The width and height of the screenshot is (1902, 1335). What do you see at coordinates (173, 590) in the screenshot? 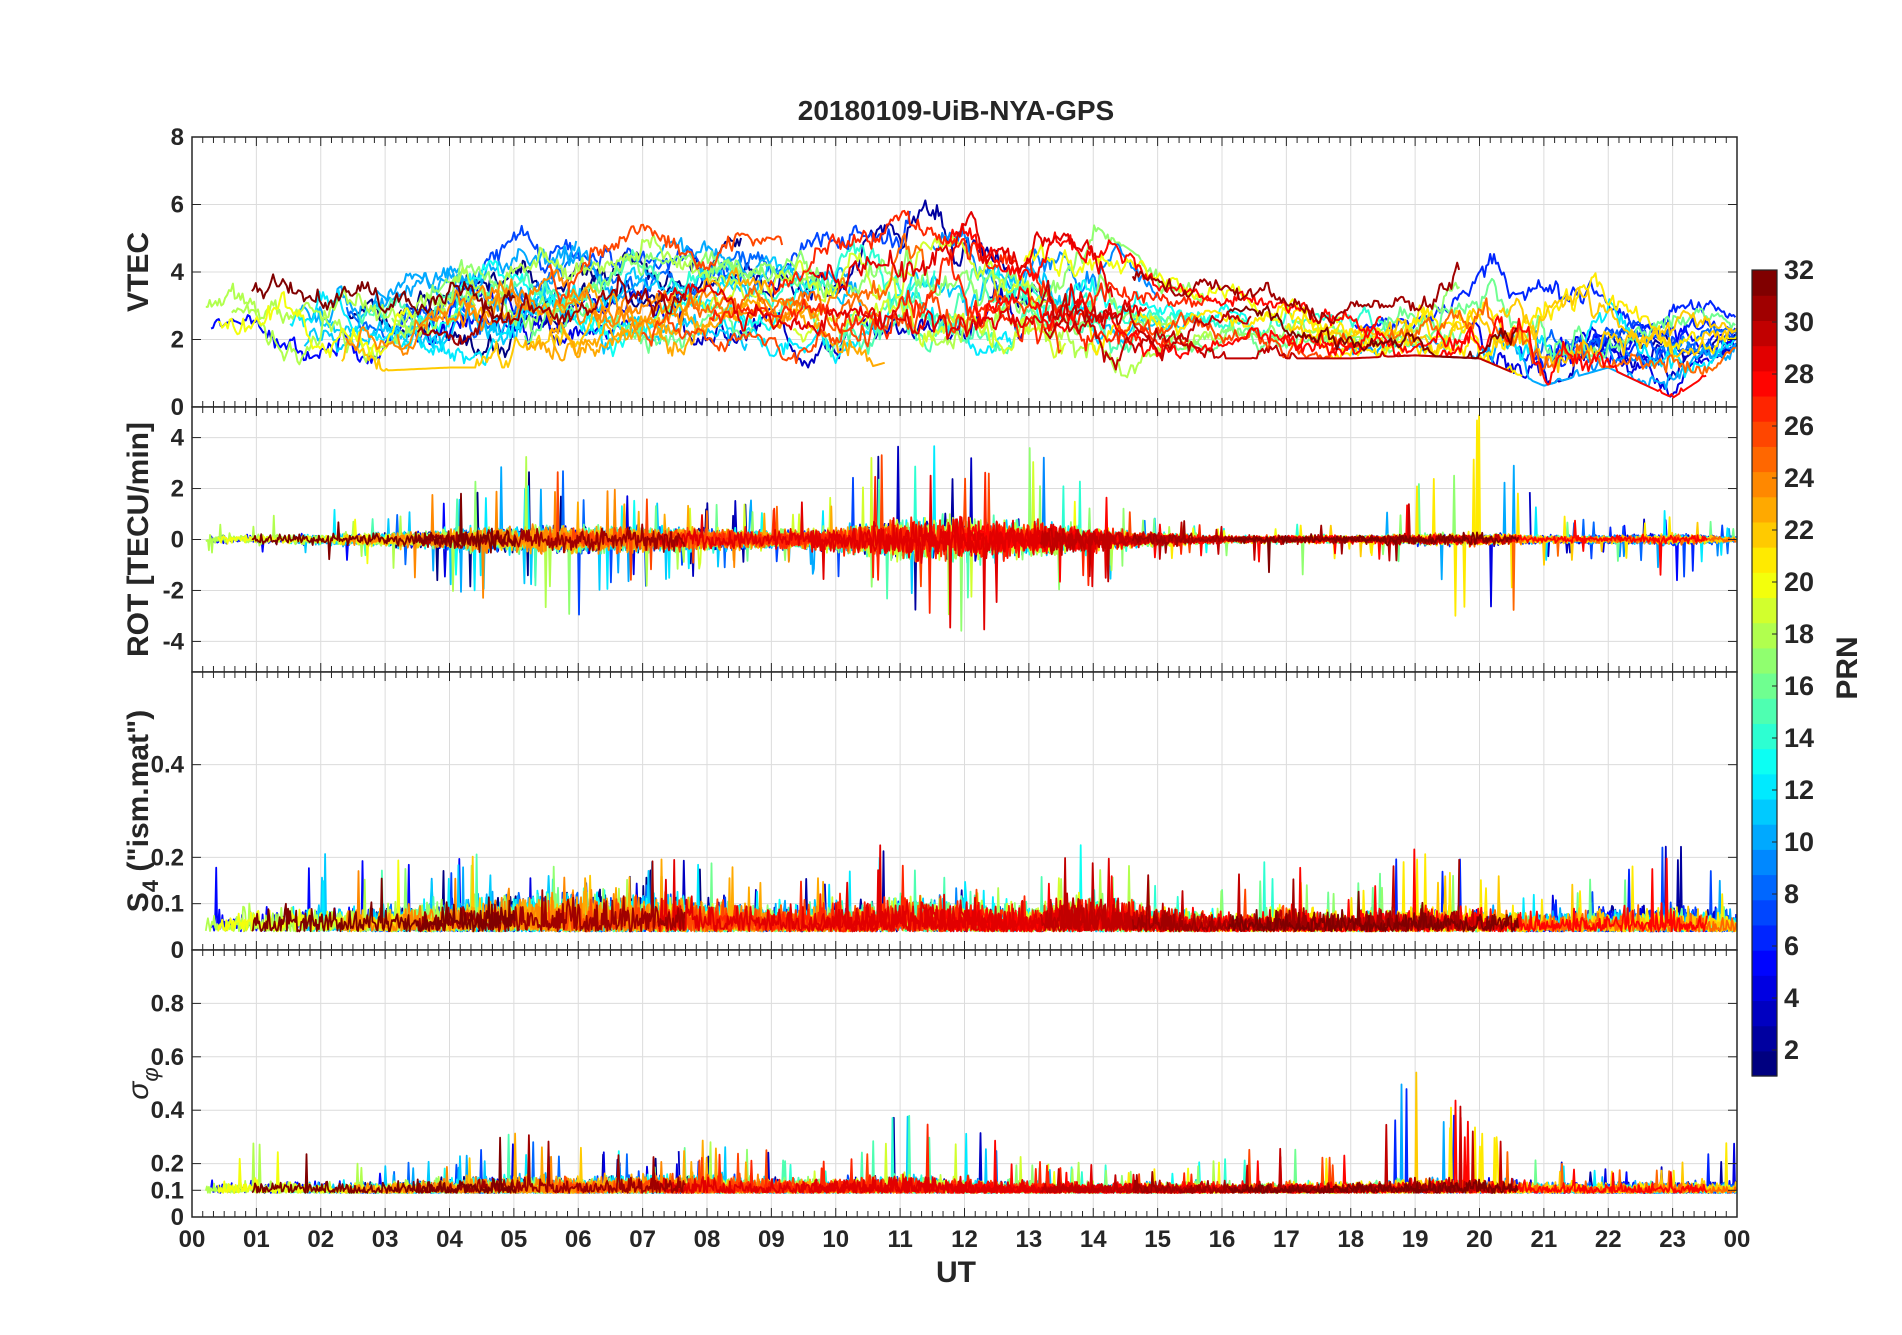
I see `y-tick-label: -2` at bounding box center [173, 590].